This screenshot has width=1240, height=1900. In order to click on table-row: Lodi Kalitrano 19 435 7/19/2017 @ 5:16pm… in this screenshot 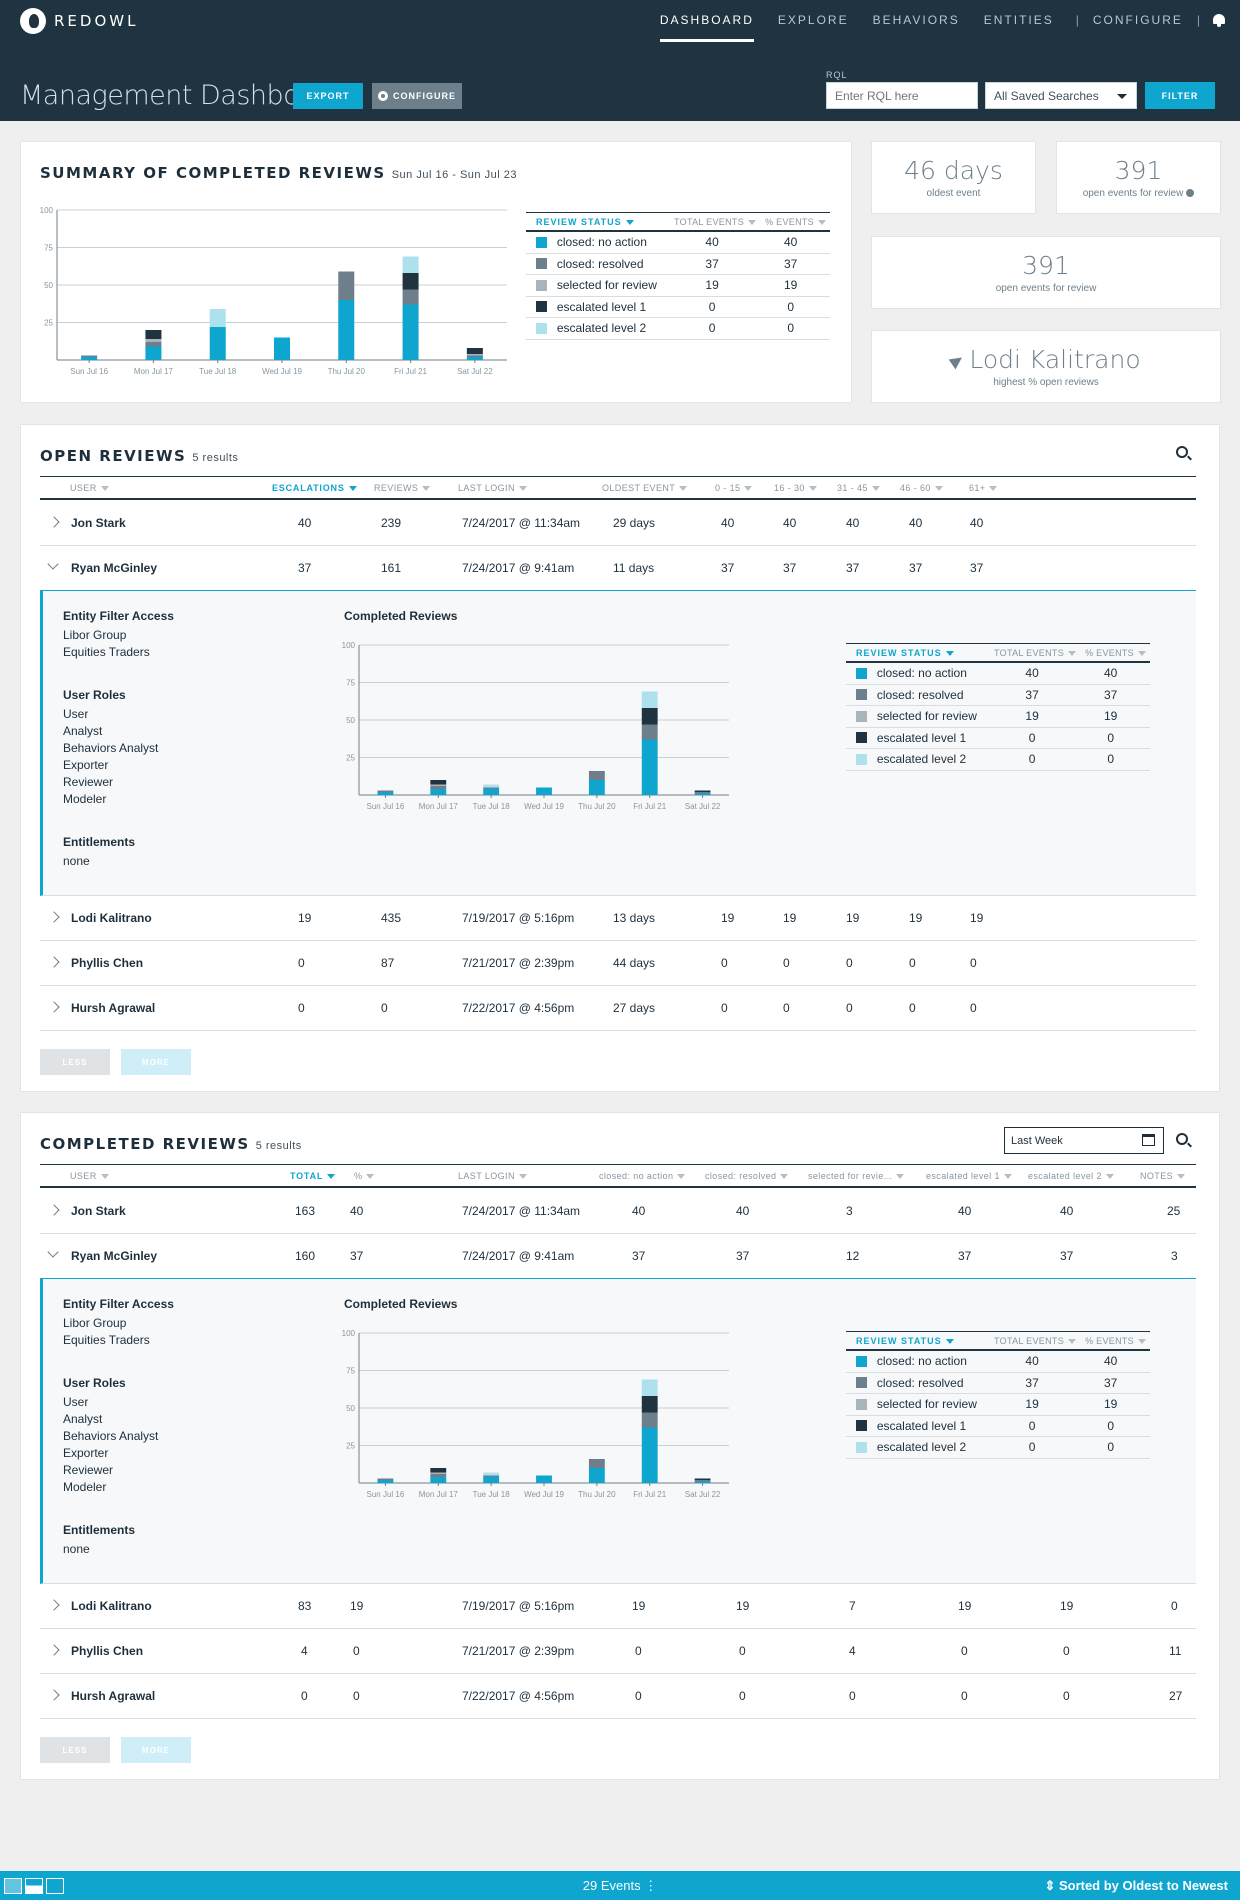, I will do `click(618, 918)`.